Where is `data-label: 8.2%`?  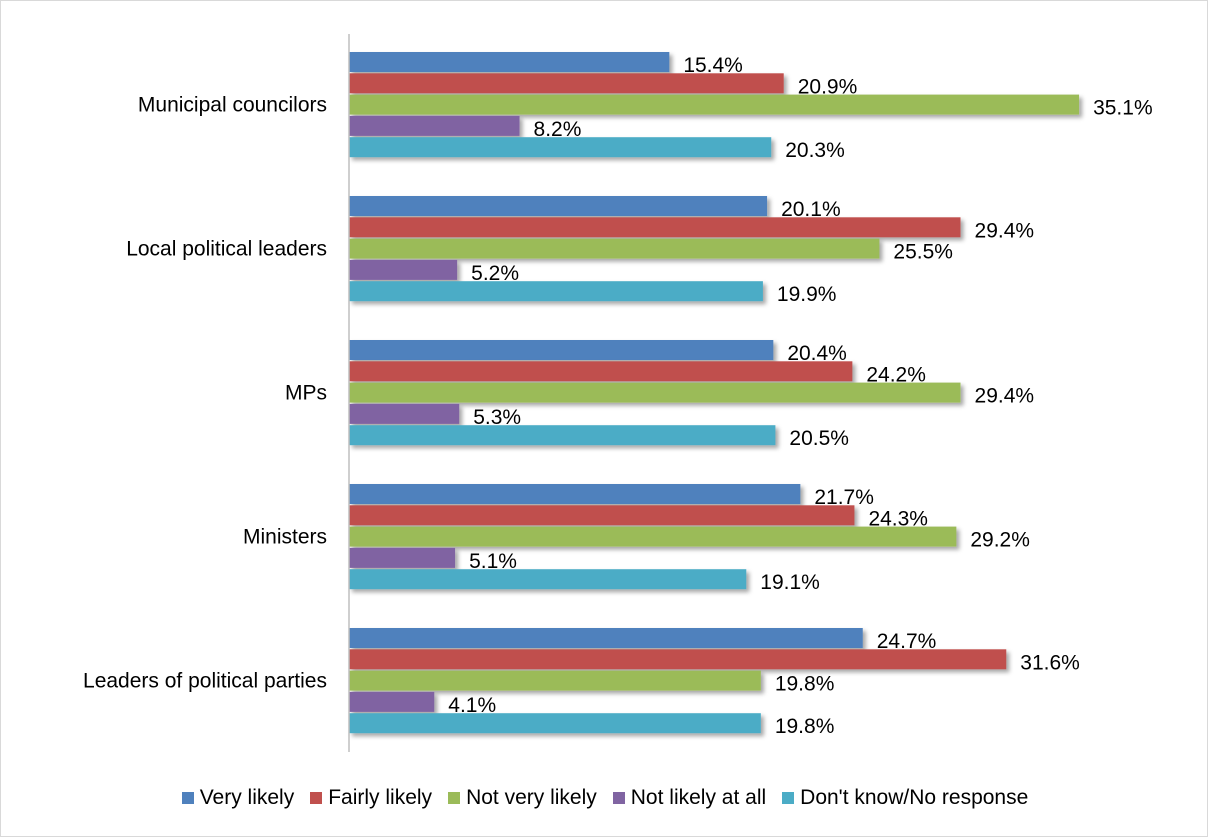
data-label: 8.2% is located at coordinates (558, 129).